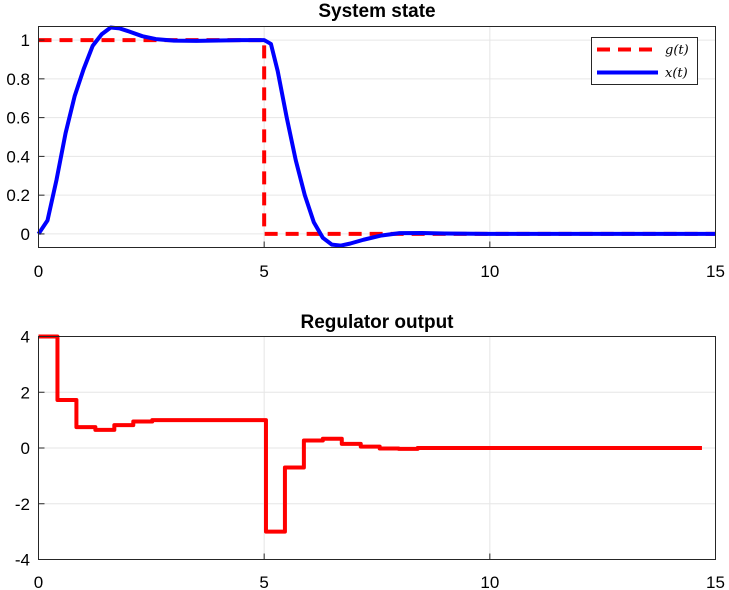 The width and height of the screenshot is (729, 590). Describe the element at coordinates (25, 392) in the screenshot. I see `y-tick-label: 2` at that location.